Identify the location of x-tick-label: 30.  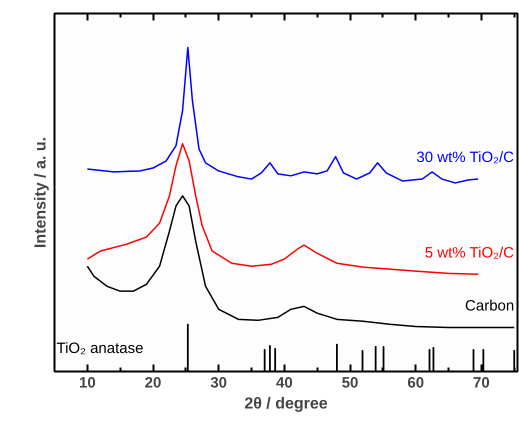
(219, 383).